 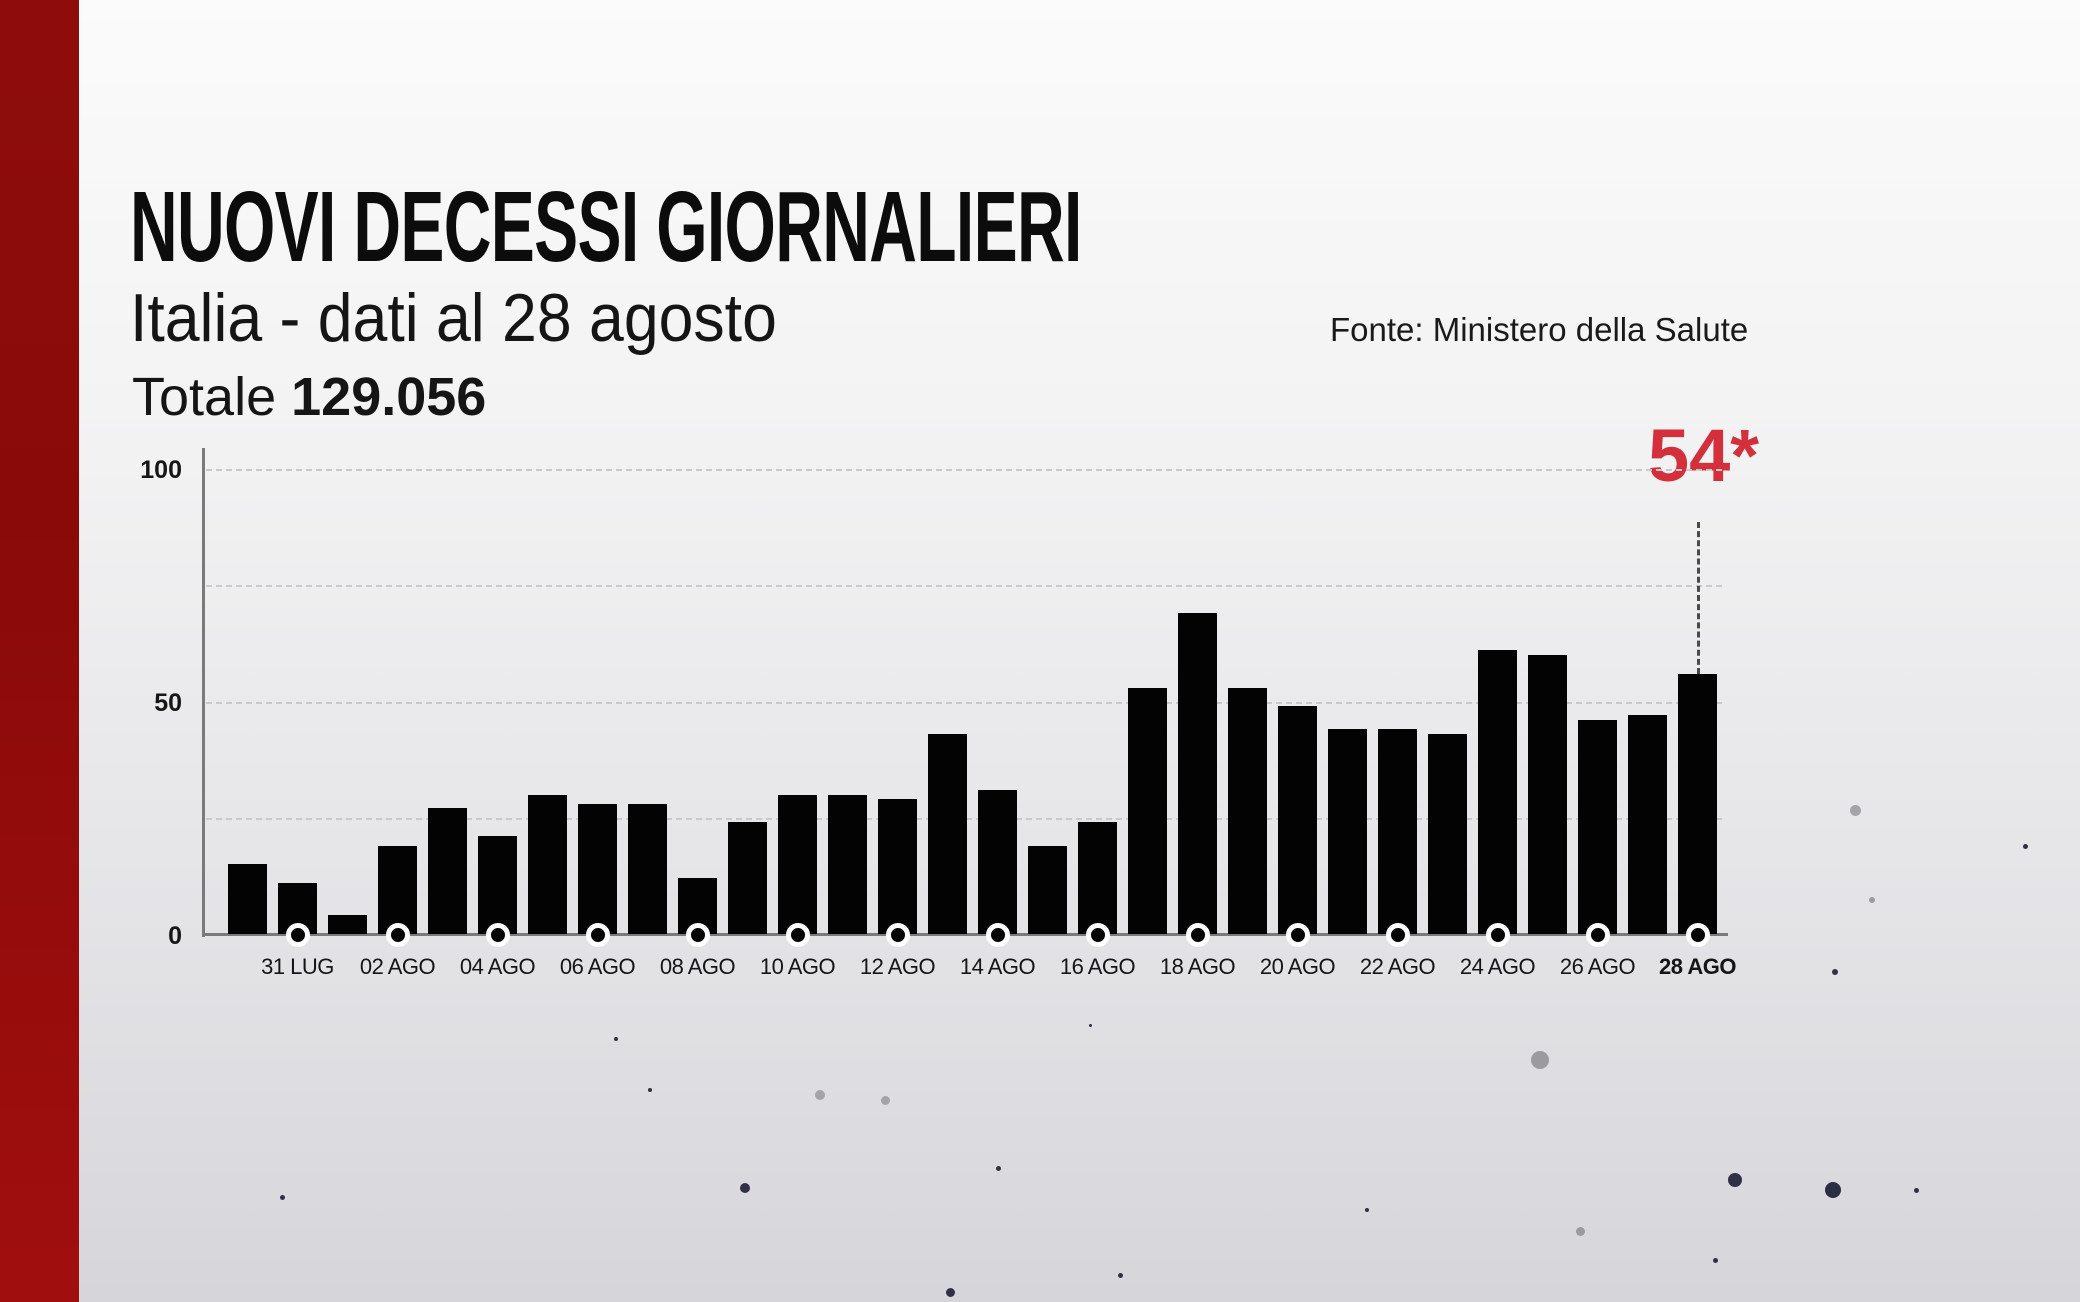 What do you see at coordinates (1698, 598) in the screenshot?
I see `annotation-leader-line` at bounding box center [1698, 598].